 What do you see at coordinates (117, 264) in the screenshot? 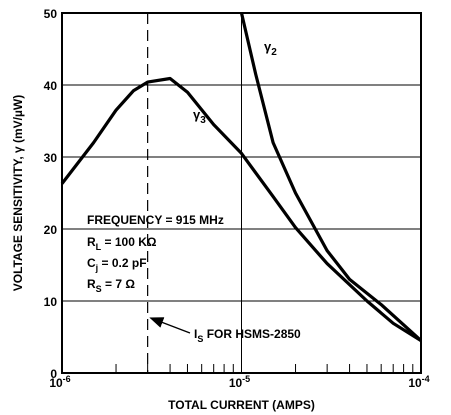
I see `condition-line: Cj = 0.2 pF` at bounding box center [117, 264].